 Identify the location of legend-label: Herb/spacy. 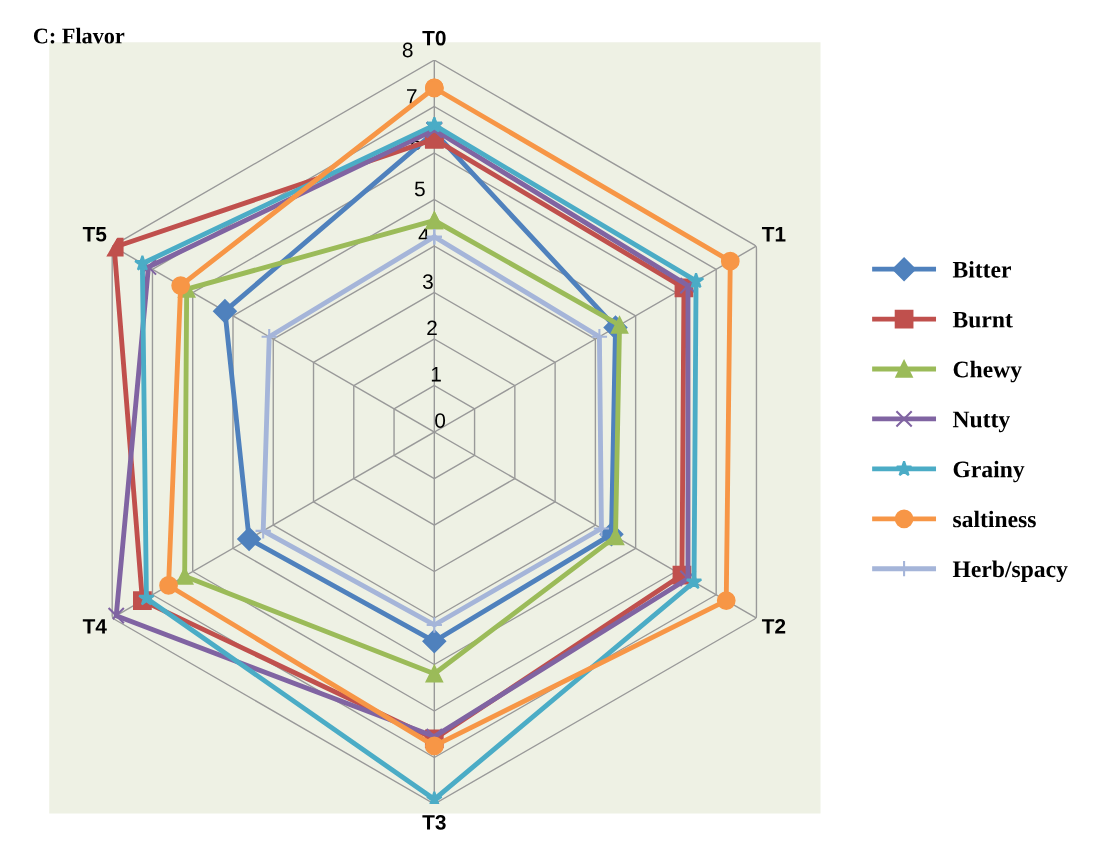
(1010, 571).